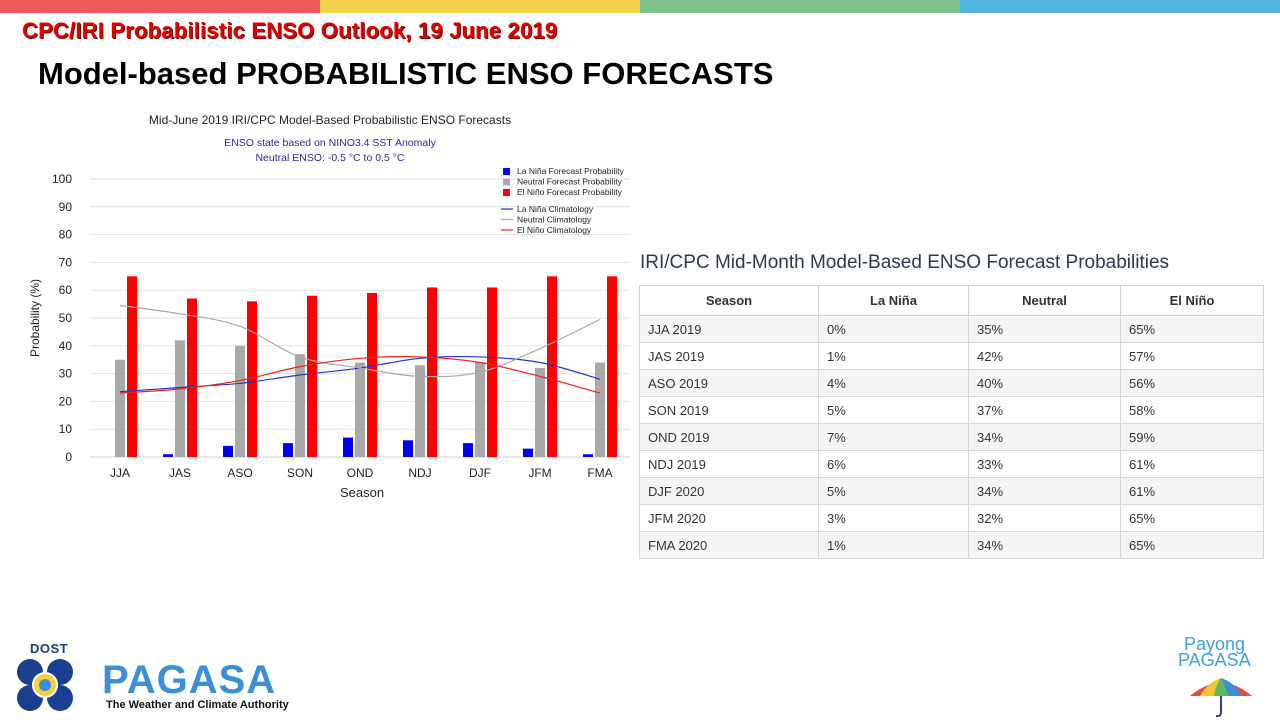 Image resolution: width=1280 pixels, height=720 pixels. I want to click on bar-neutral-fma, so click(600, 409).